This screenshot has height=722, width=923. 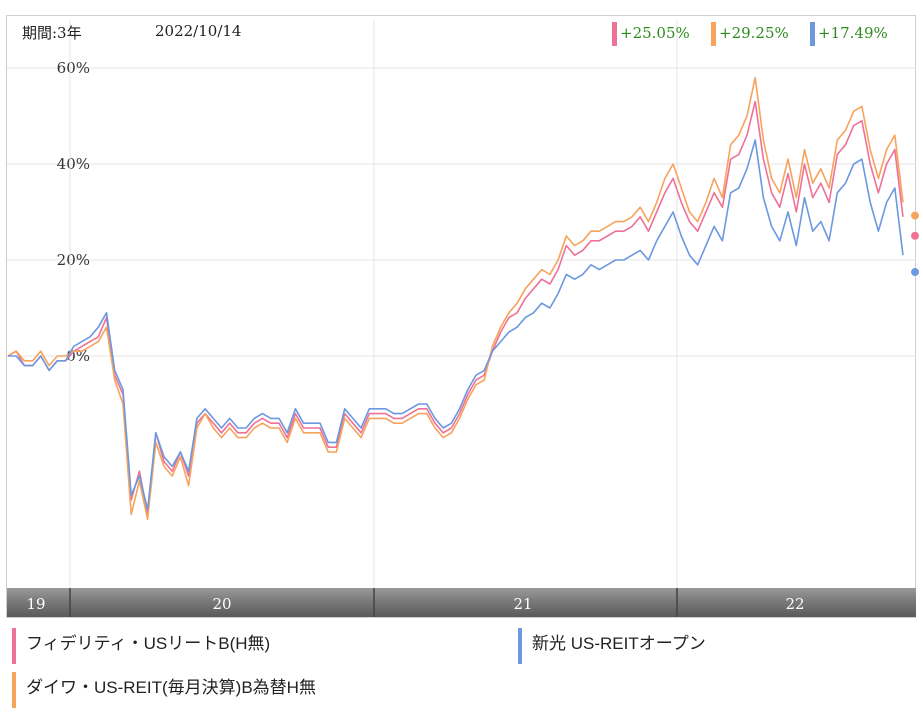 What do you see at coordinates (221, 604) in the screenshot?
I see `x-tick-label: 20` at bounding box center [221, 604].